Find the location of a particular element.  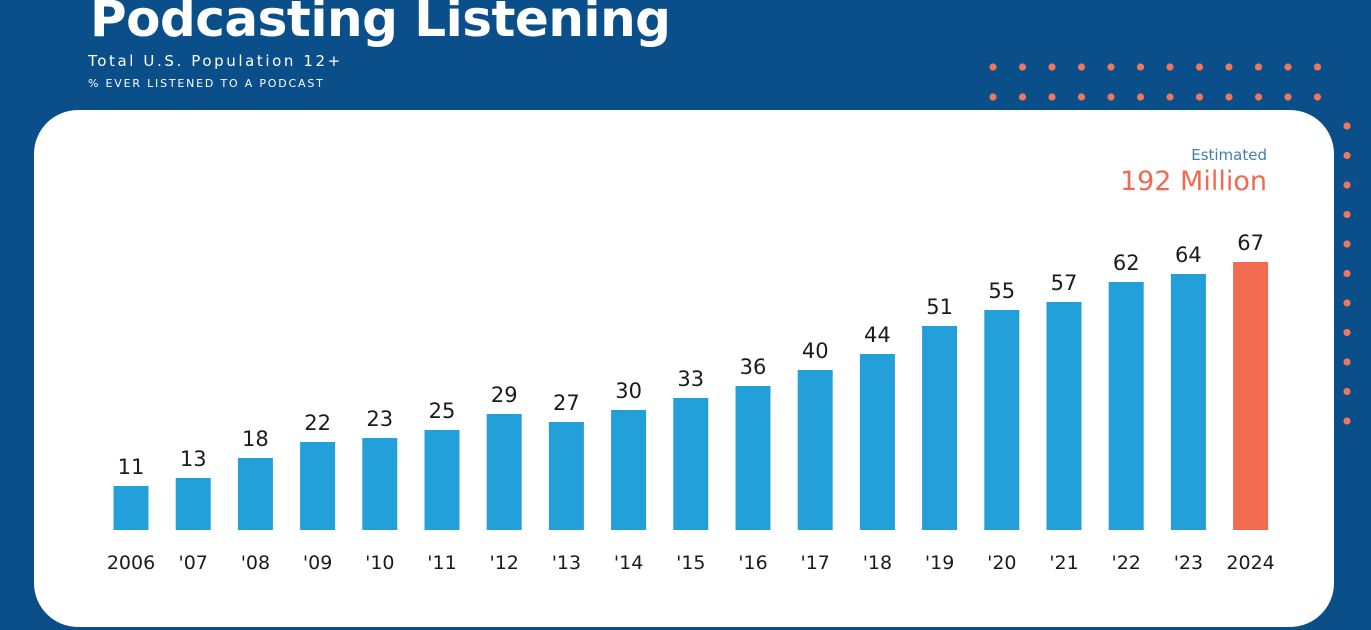

x-tick-label: 2024 is located at coordinates (1250, 563).